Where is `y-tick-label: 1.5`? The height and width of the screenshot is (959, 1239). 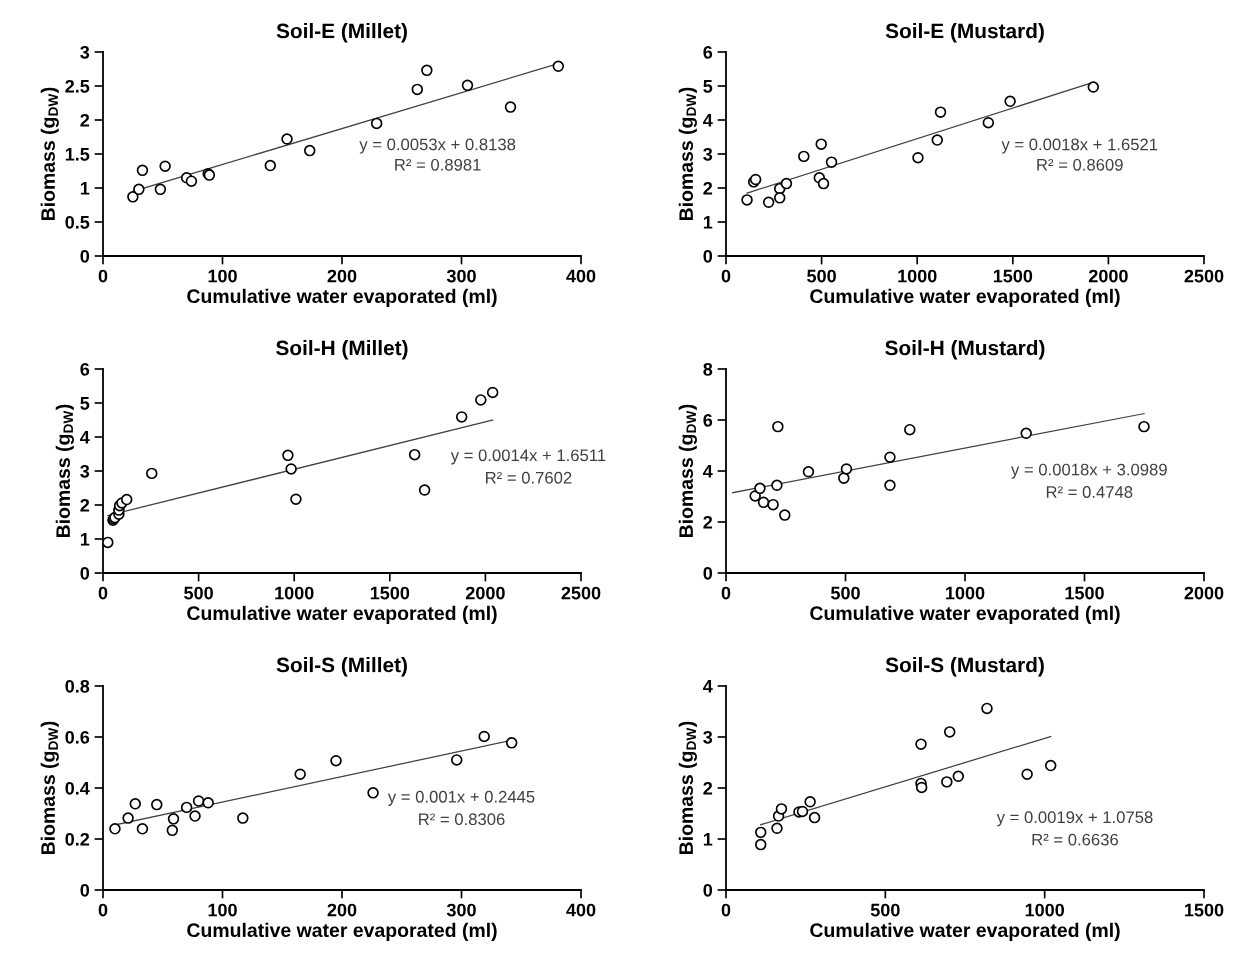 y-tick-label: 1.5 is located at coordinates (77, 154).